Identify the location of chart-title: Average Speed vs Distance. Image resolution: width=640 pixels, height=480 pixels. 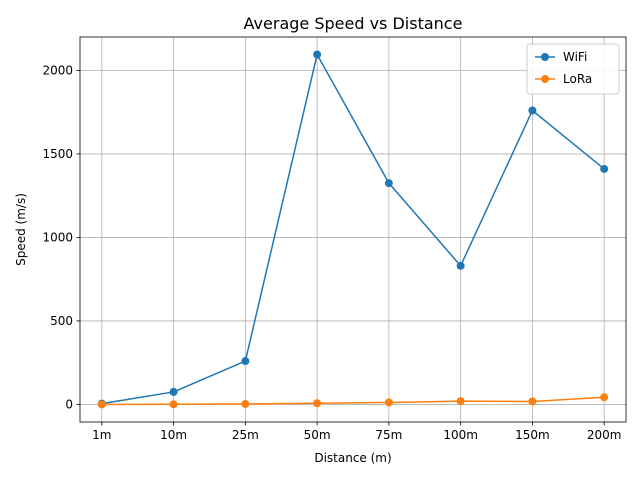
(353, 23).